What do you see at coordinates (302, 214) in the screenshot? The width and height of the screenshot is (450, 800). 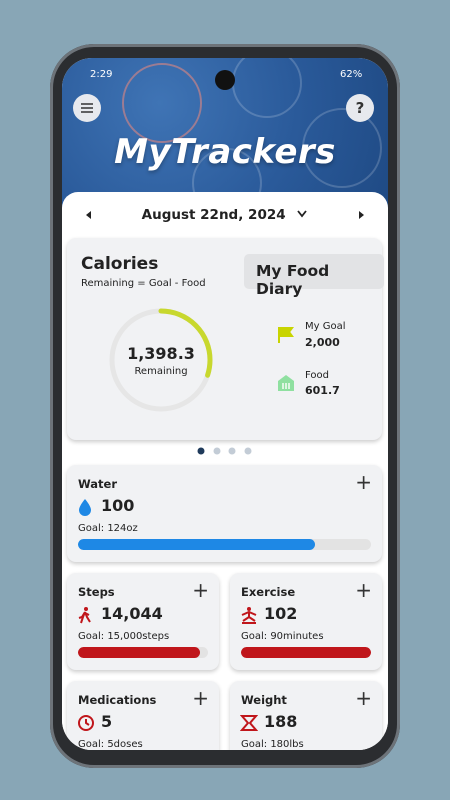 I see `date-dropdown` at bounding box center [302, 214].